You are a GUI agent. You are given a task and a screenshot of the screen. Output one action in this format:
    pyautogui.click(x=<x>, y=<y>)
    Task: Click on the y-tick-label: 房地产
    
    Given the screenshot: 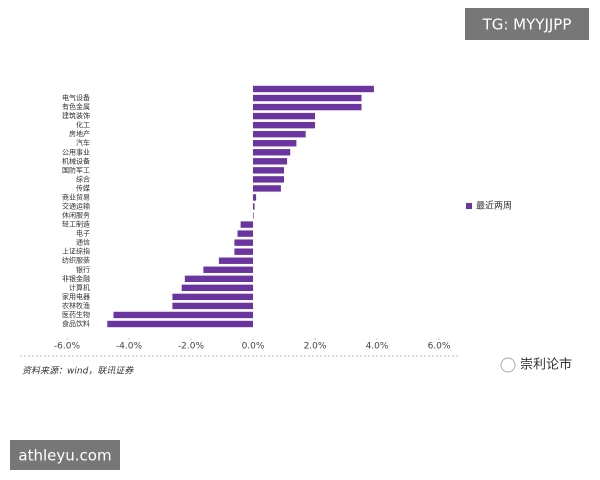 What is the action you would take?
    pyautogui.click(x=79, y=133)
    